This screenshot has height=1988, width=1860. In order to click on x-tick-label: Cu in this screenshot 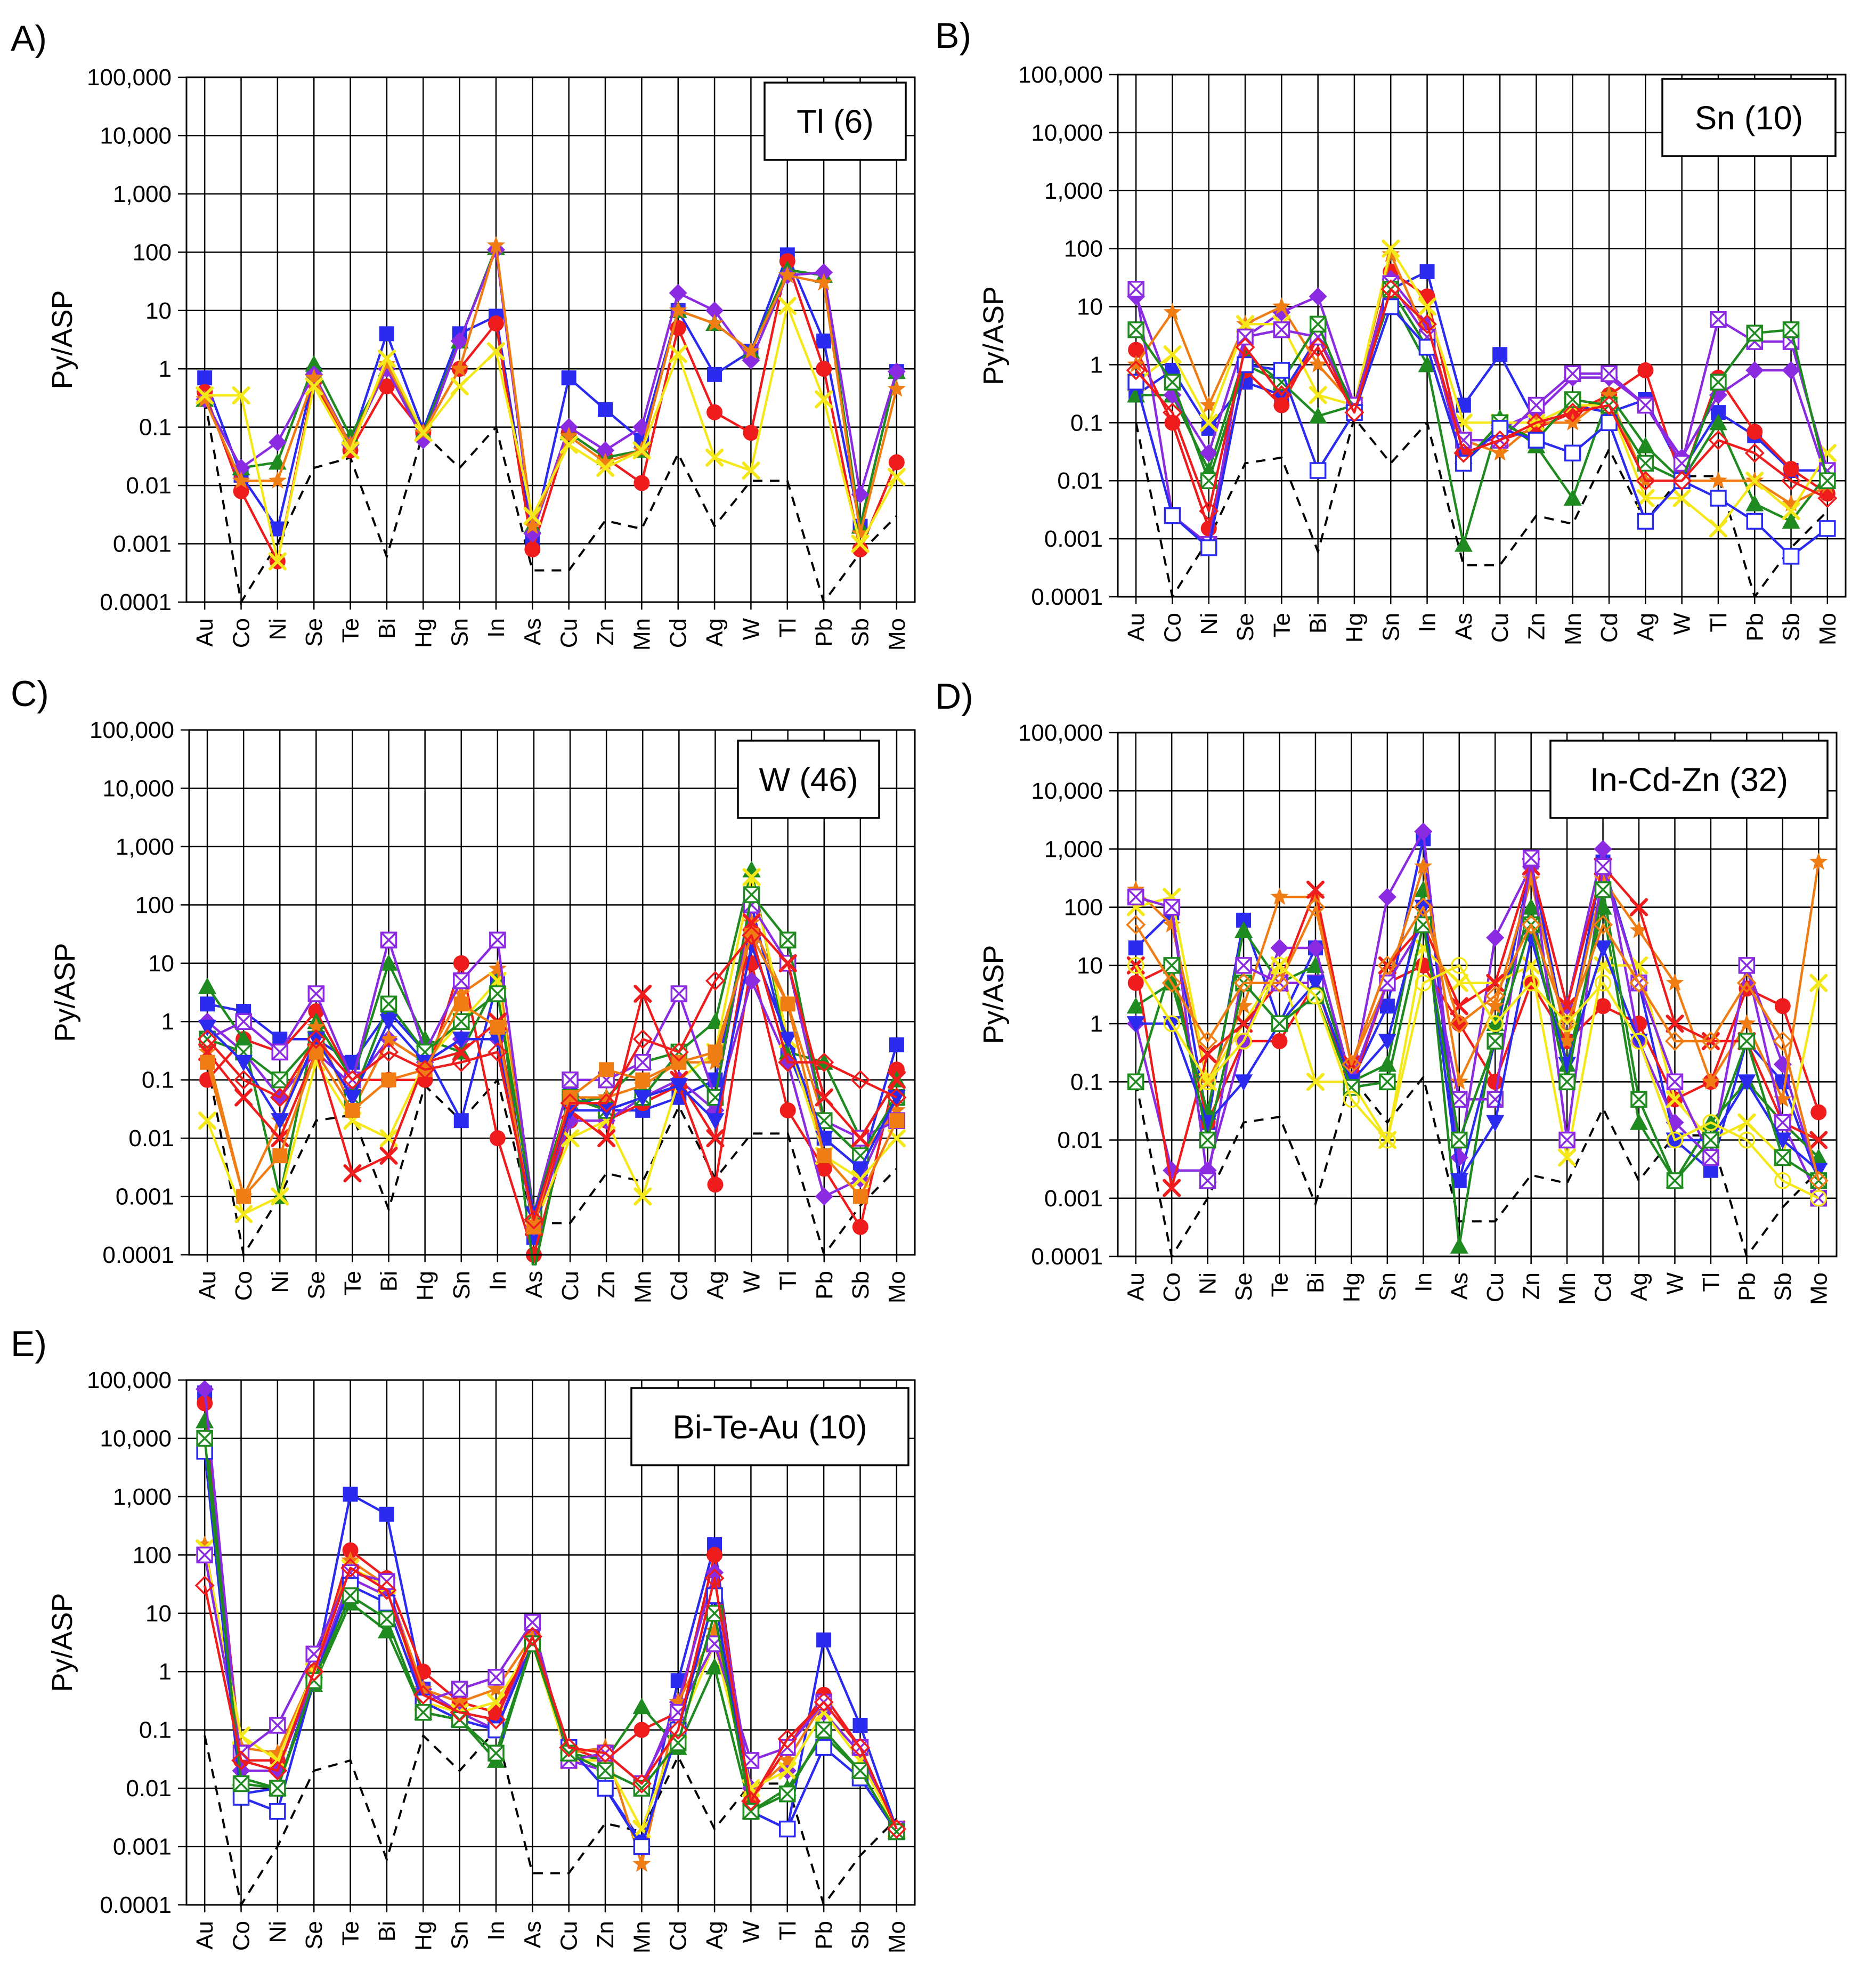, I will do `click(1495, 1287)`.